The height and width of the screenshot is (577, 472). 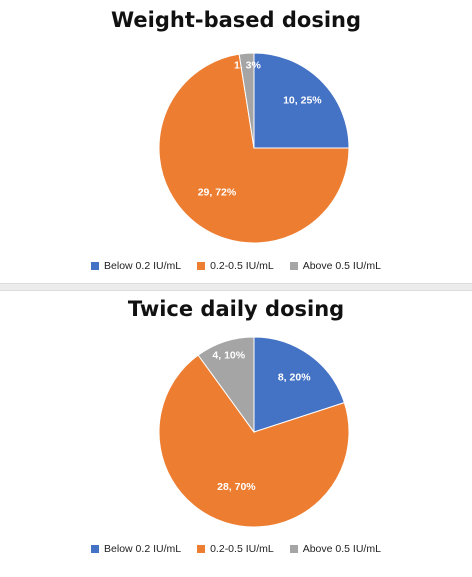 I want to click on pie-chart: 8, 20% 28, 70% 4, 10%, so click(x=254, y=432).